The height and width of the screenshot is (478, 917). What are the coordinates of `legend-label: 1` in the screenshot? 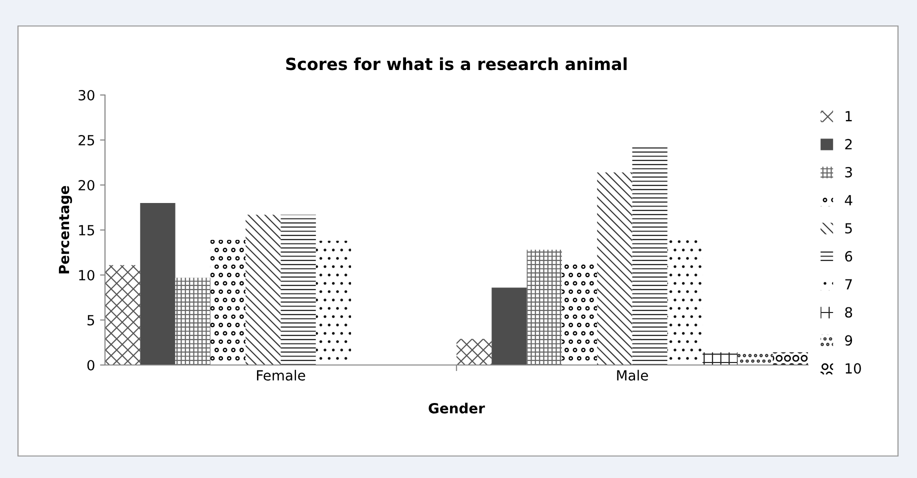 It's located at (849, 116).